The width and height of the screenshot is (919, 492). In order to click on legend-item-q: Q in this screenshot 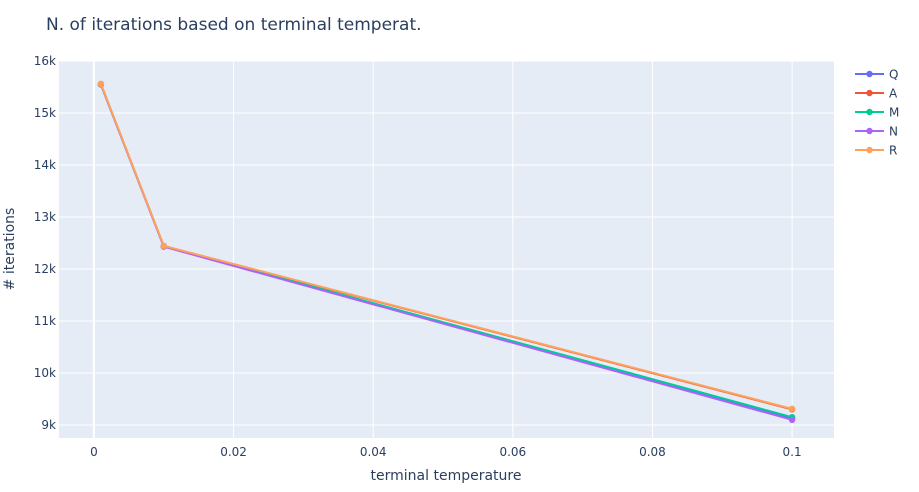, I will do `click(876, 75)`.